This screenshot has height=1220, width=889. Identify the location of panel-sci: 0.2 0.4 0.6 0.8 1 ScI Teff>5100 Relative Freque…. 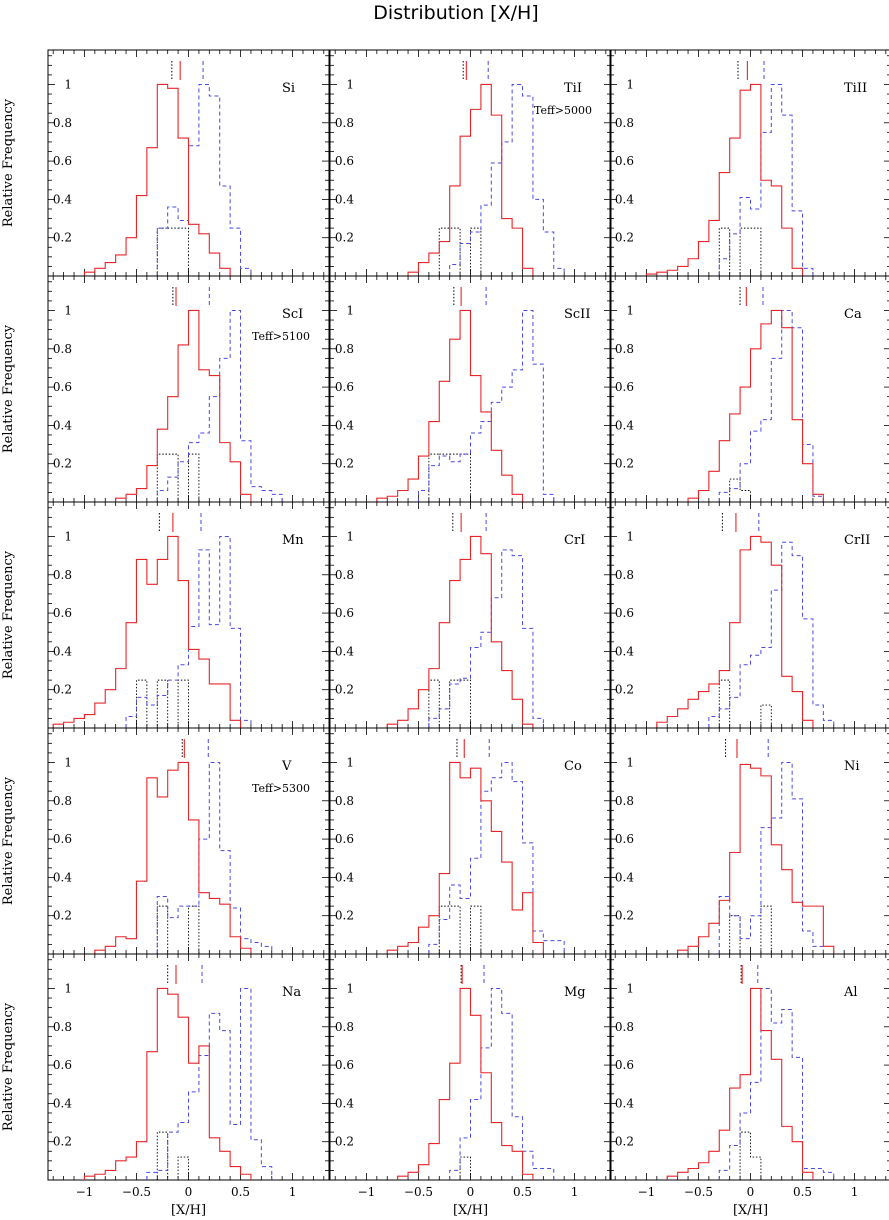
(165, 389).